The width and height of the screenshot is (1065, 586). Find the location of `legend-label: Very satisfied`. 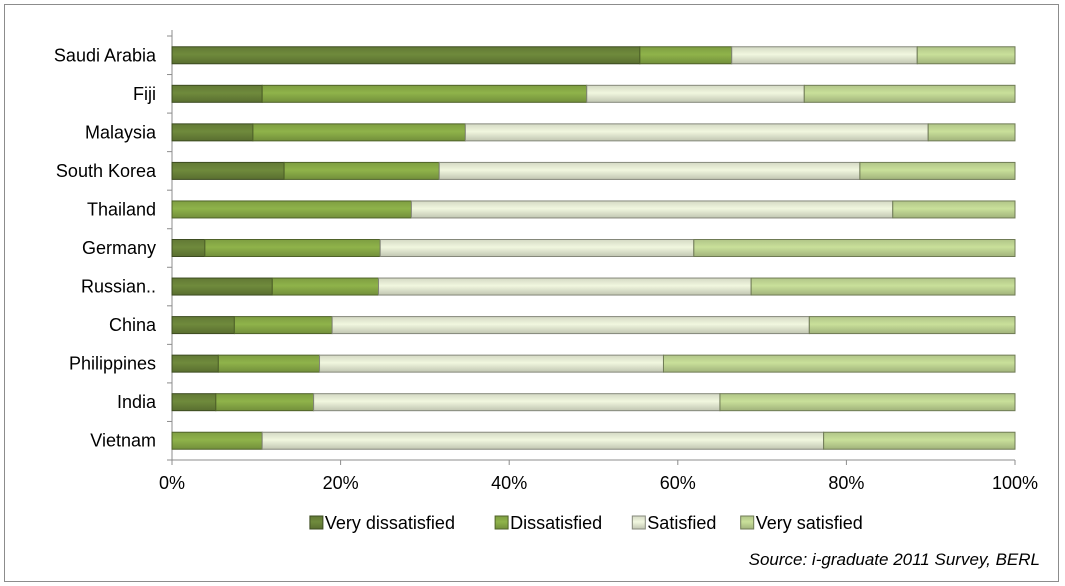

legend-label: Very satisfied is located at coordinates (809, 523).